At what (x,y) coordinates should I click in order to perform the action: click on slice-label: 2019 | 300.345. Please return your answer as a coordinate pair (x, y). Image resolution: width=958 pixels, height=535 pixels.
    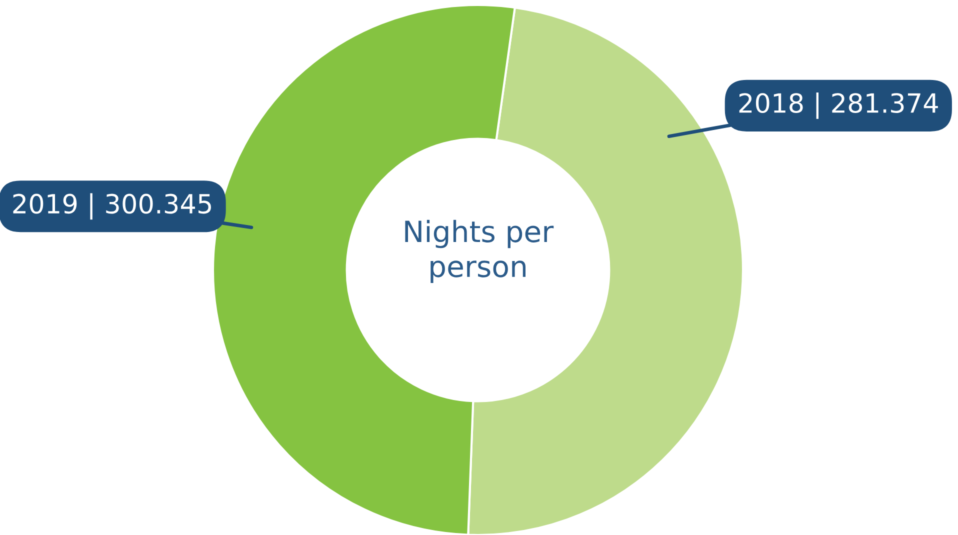
    Looking at the image, I should click on (112, 206).